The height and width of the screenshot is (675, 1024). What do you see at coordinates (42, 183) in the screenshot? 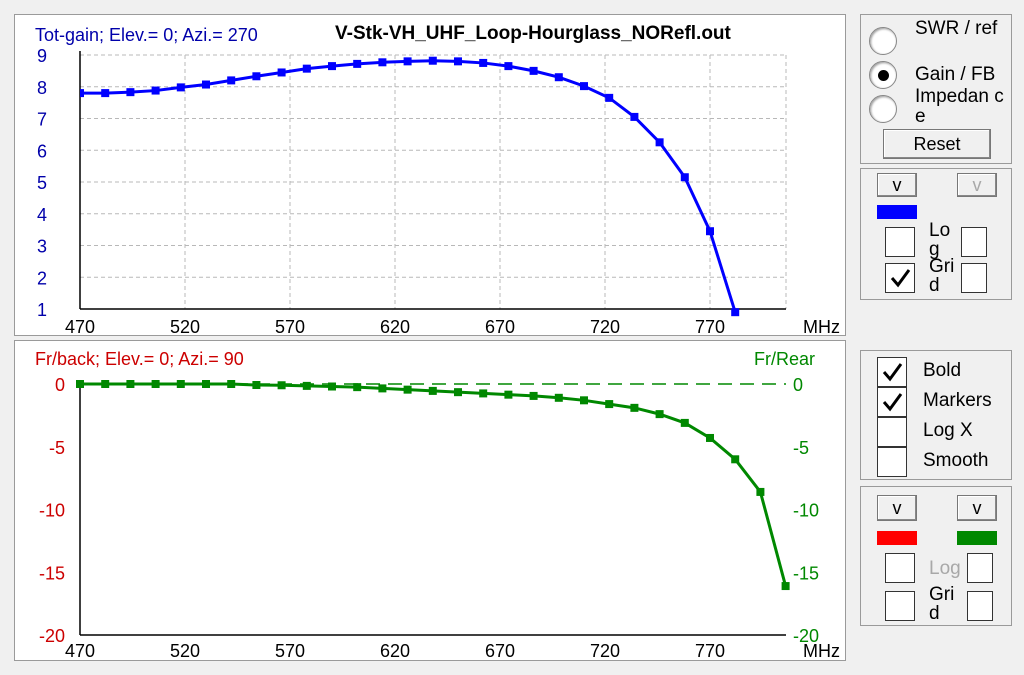
I see `y-tick-label: 5` at bounding box center [42, 183].